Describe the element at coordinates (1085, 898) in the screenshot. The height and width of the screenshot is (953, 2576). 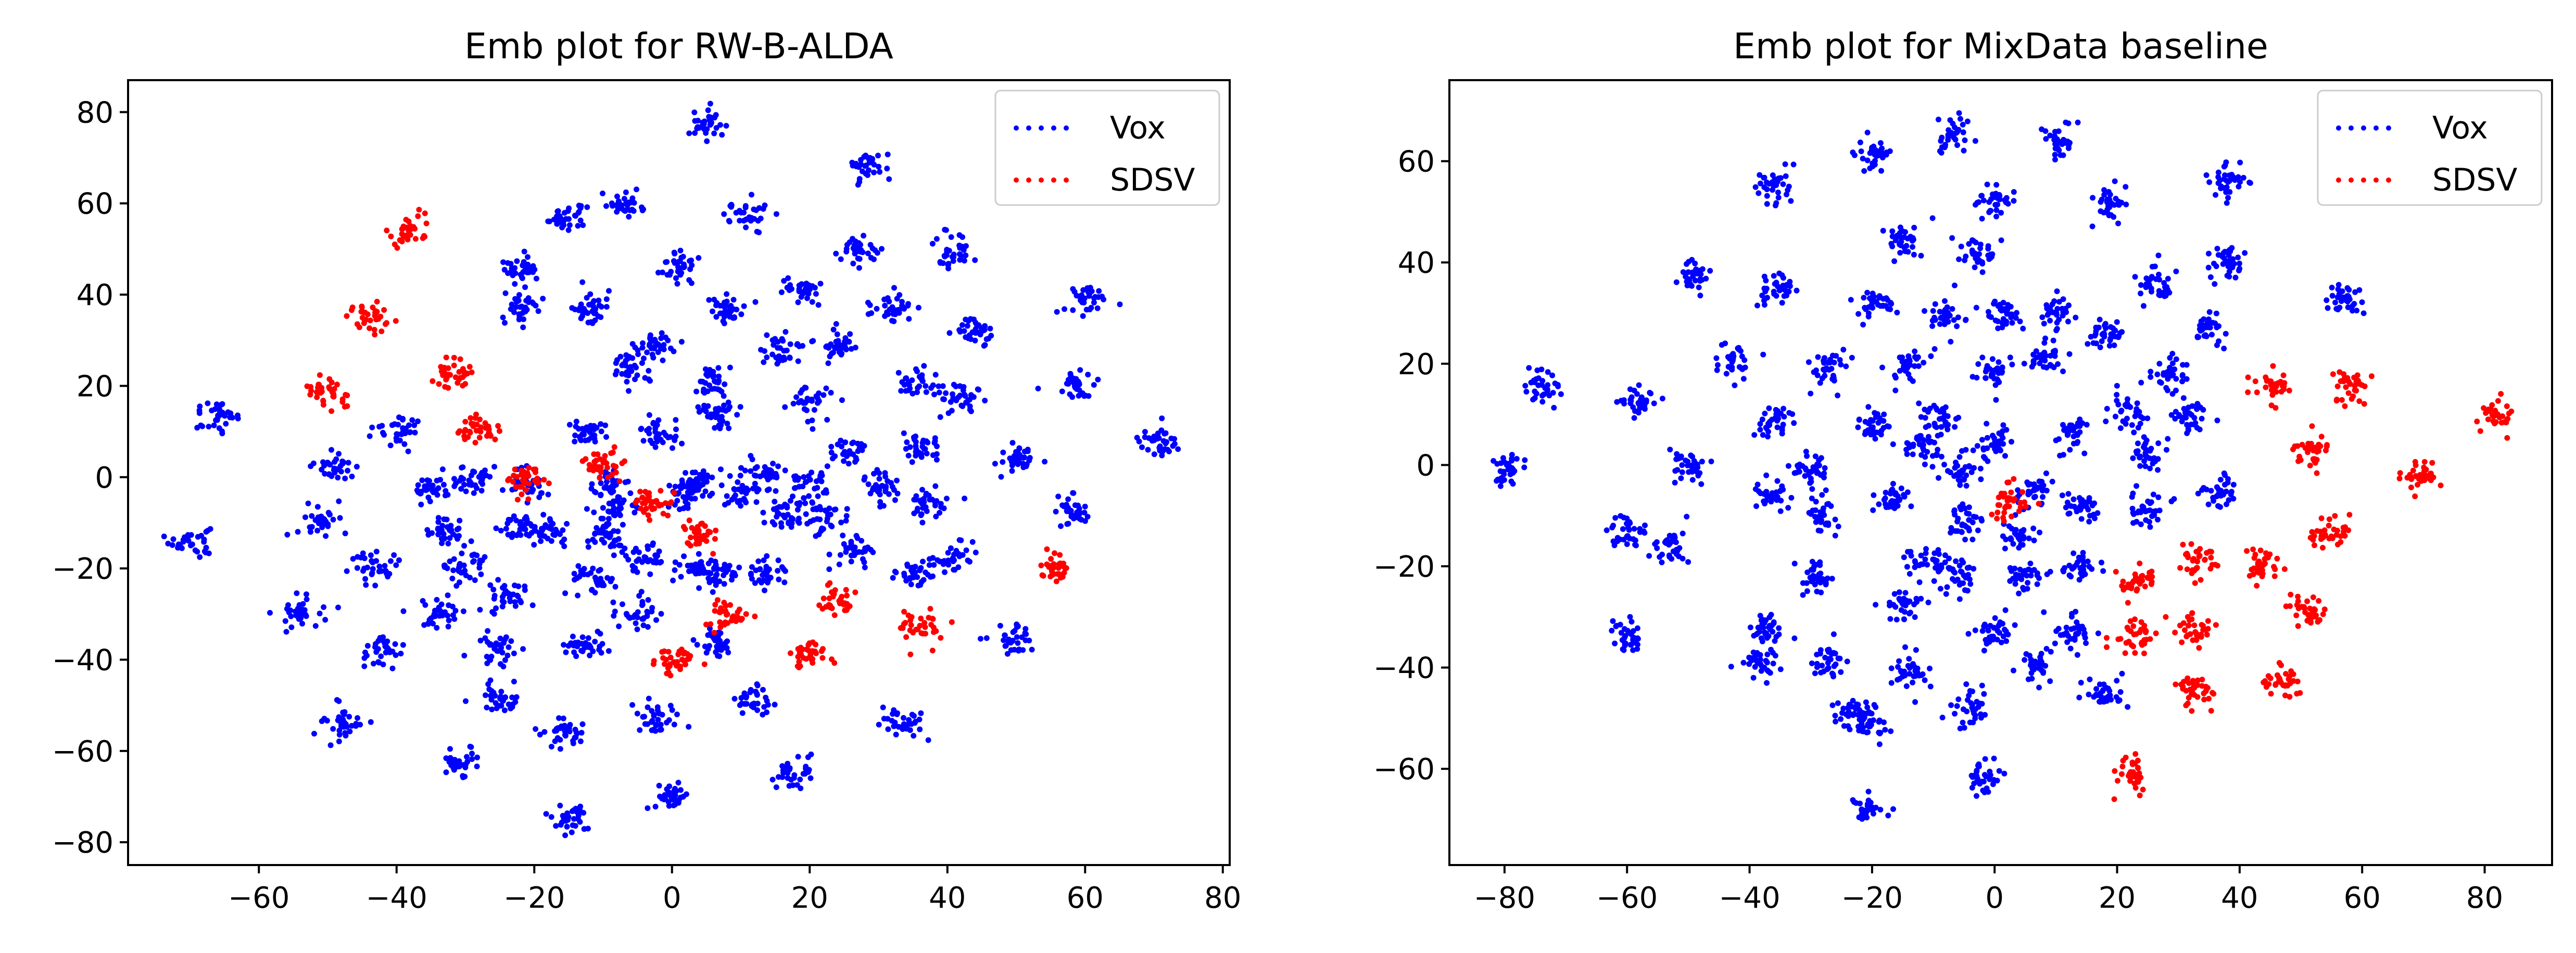
I see `x-tick-label: 60` at that location.